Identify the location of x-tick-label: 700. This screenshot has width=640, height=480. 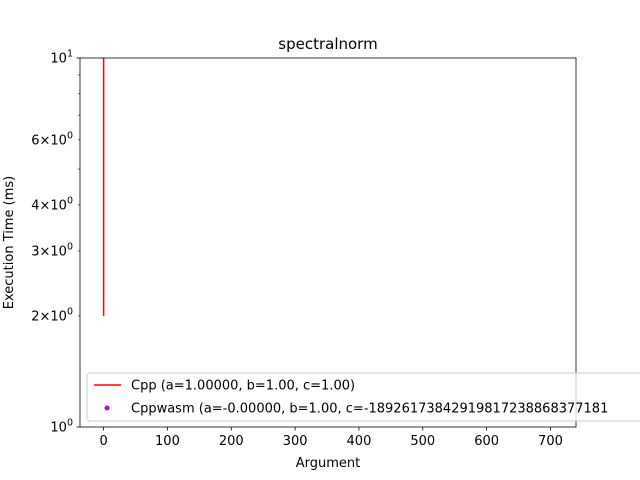
(550, 441).